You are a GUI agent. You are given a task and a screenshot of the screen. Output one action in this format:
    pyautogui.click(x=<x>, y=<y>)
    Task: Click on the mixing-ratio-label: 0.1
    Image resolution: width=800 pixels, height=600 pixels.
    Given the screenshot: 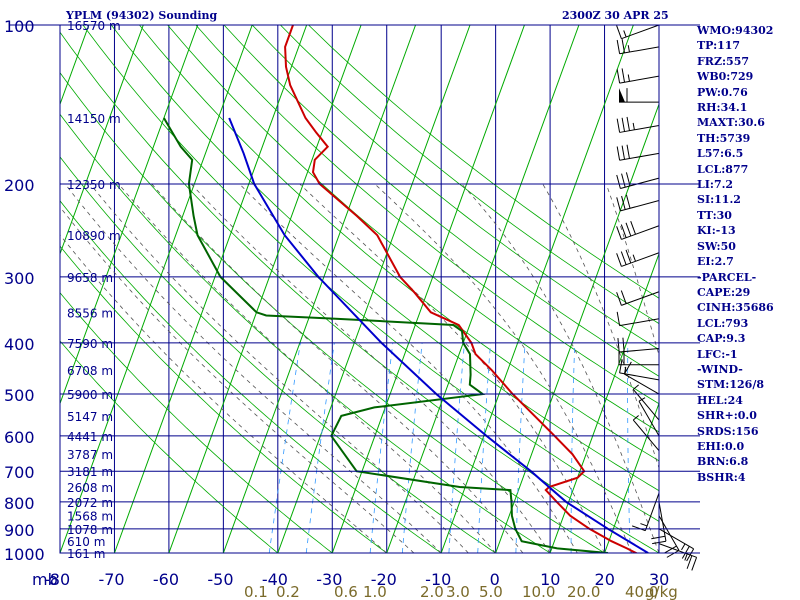 What is the action you would take?
    pyautogui.click(x=256, y=591)
    